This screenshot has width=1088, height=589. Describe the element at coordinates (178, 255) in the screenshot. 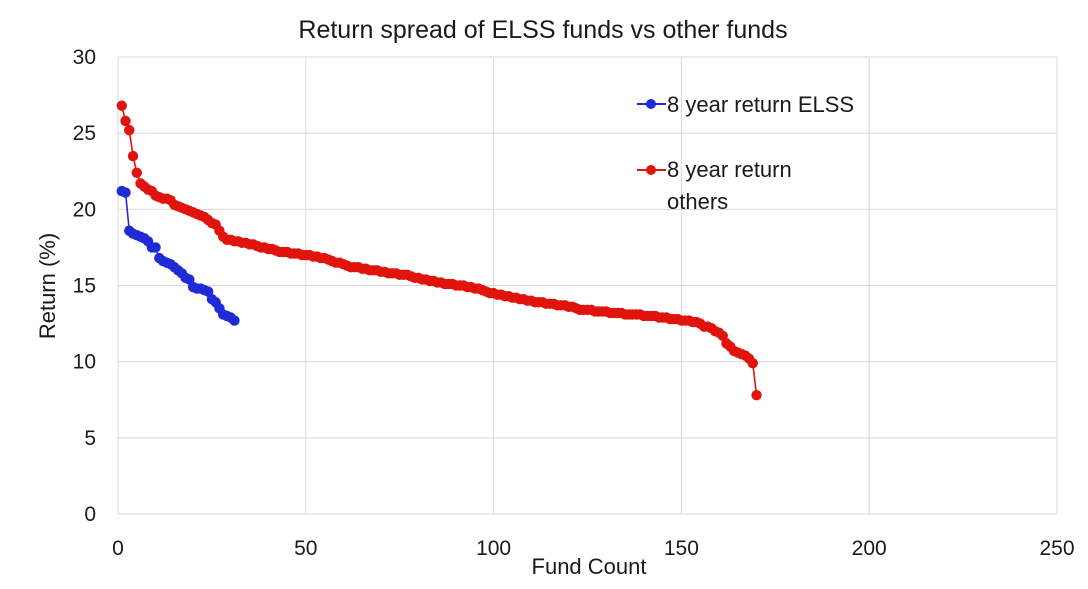

I see `series-elss` at that location.